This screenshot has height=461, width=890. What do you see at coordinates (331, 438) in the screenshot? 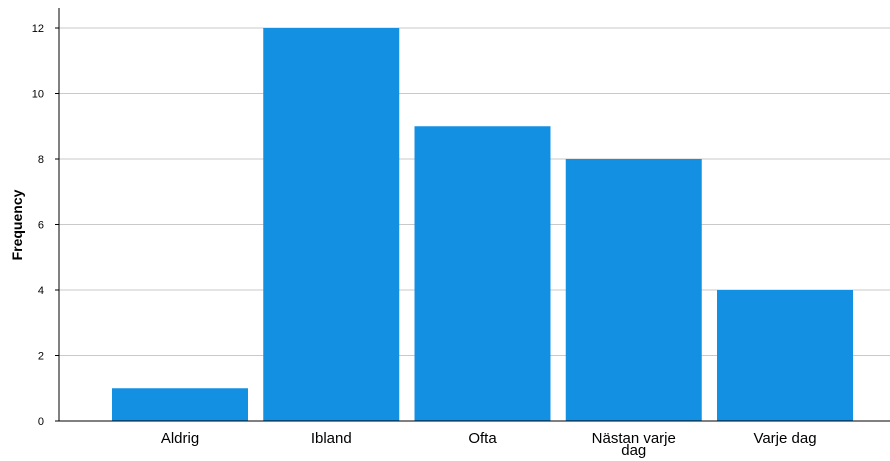
I see `x-tick-label: Ibland` at bounding box center [331, 438].